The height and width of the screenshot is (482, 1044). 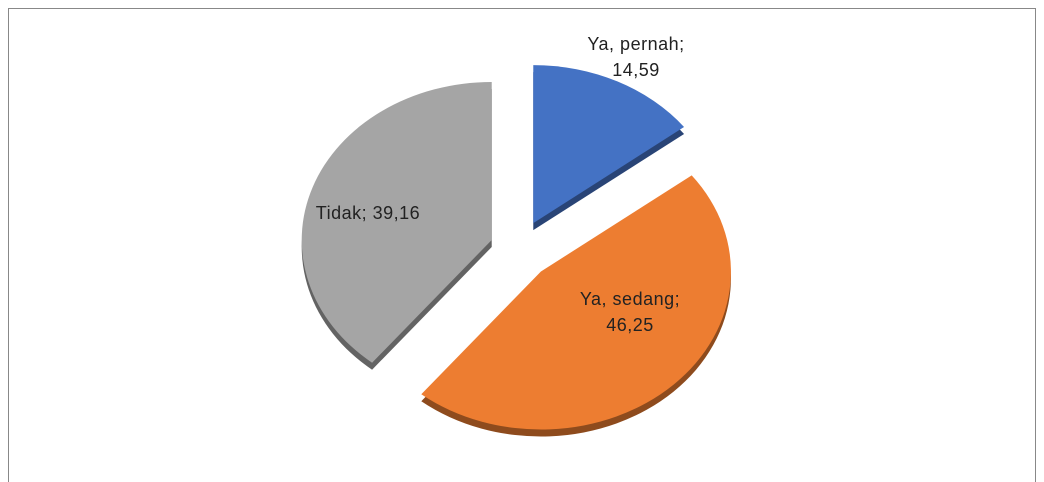 What do you see at coordinates (636, 70) in the screenshot?
I see `data-label: 14,59` at bounding box center [636, 70].